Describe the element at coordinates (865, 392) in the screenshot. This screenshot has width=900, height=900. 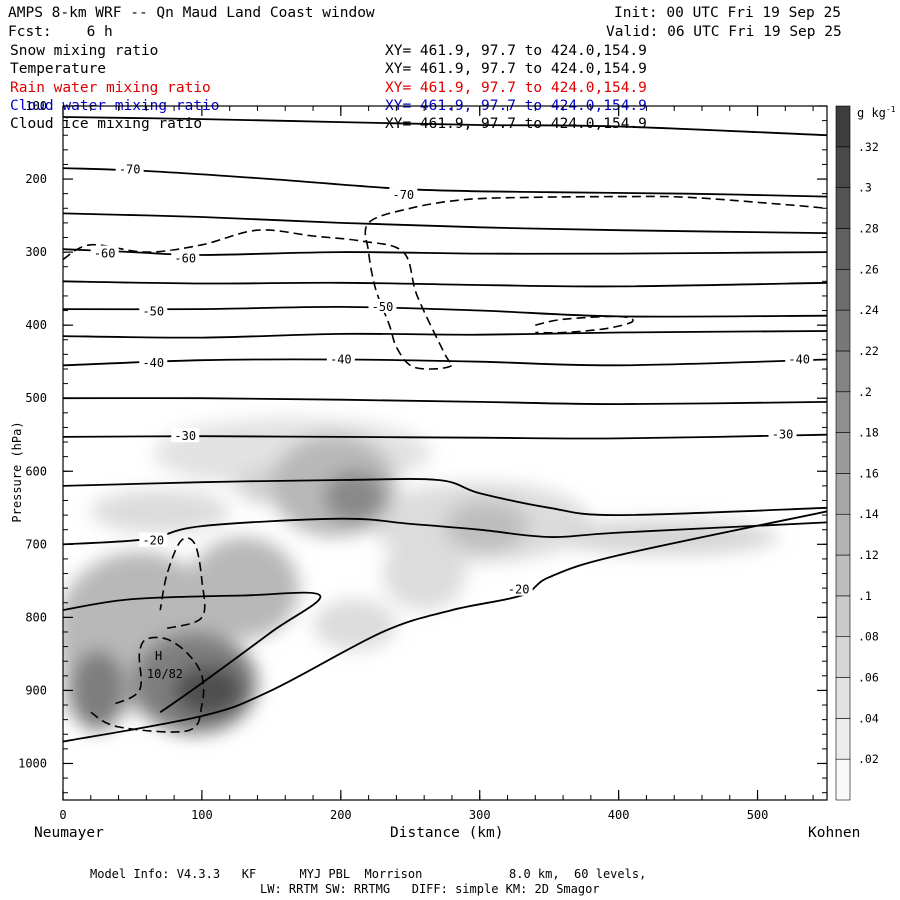
I see `colorbar-tick-label: .2` at that location.